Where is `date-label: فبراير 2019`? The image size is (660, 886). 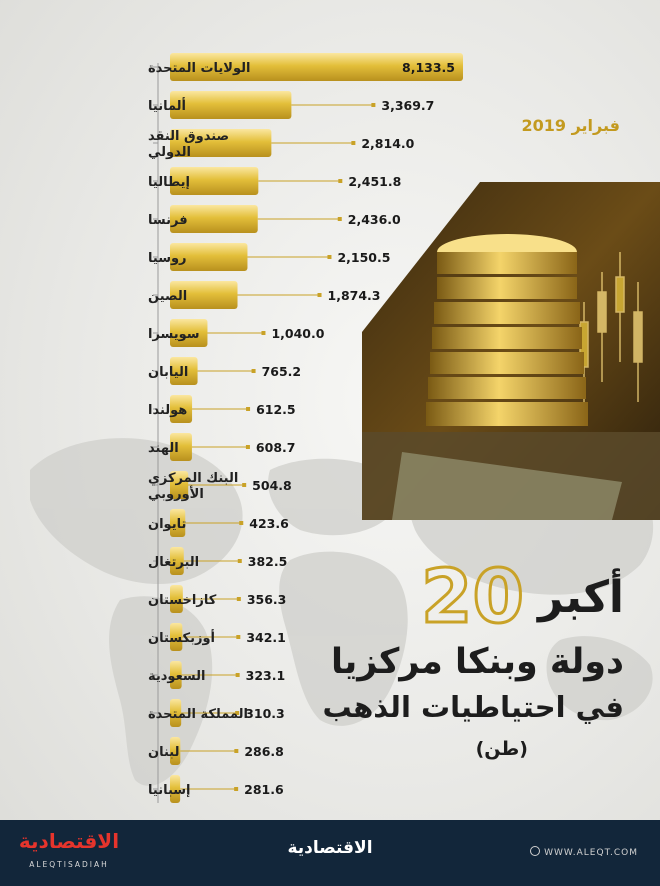 date-label: فبراير 2019 is located at coordinates (570, 125).